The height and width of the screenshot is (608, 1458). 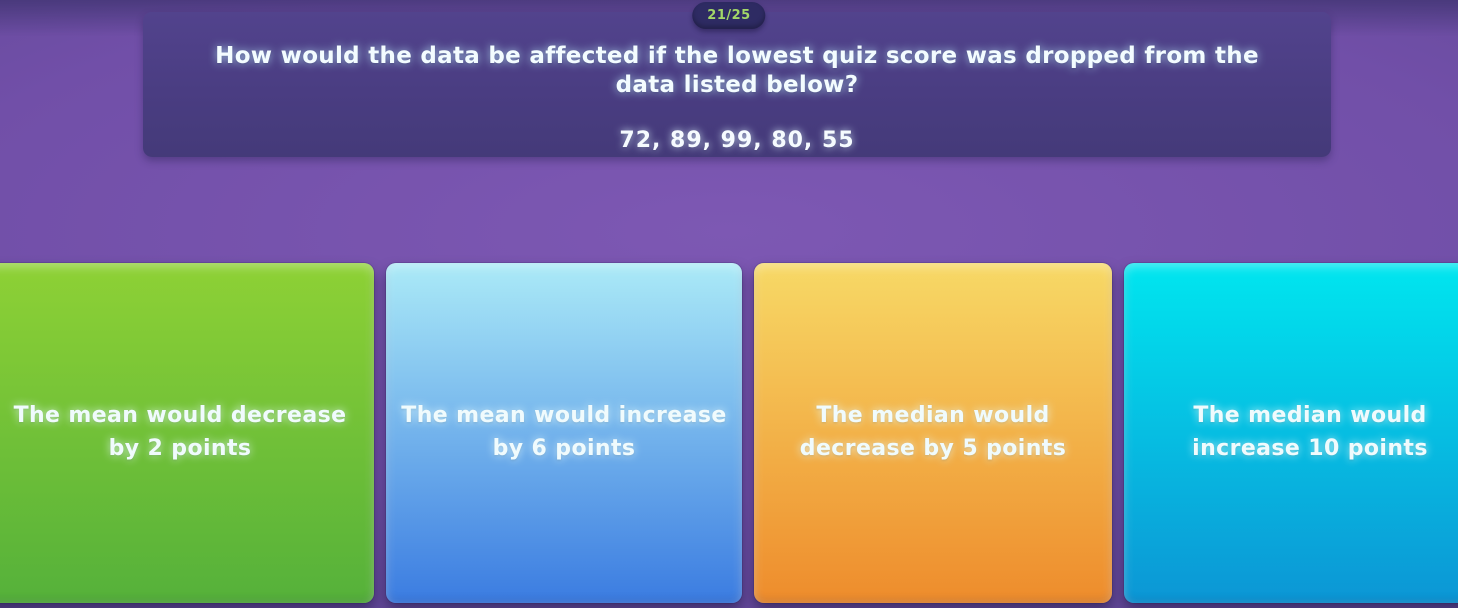 What do you see at coordinates (180, 448) in the screenshot?
I see `answer-text-line: by 2 points` at bounding box center [180, 448].